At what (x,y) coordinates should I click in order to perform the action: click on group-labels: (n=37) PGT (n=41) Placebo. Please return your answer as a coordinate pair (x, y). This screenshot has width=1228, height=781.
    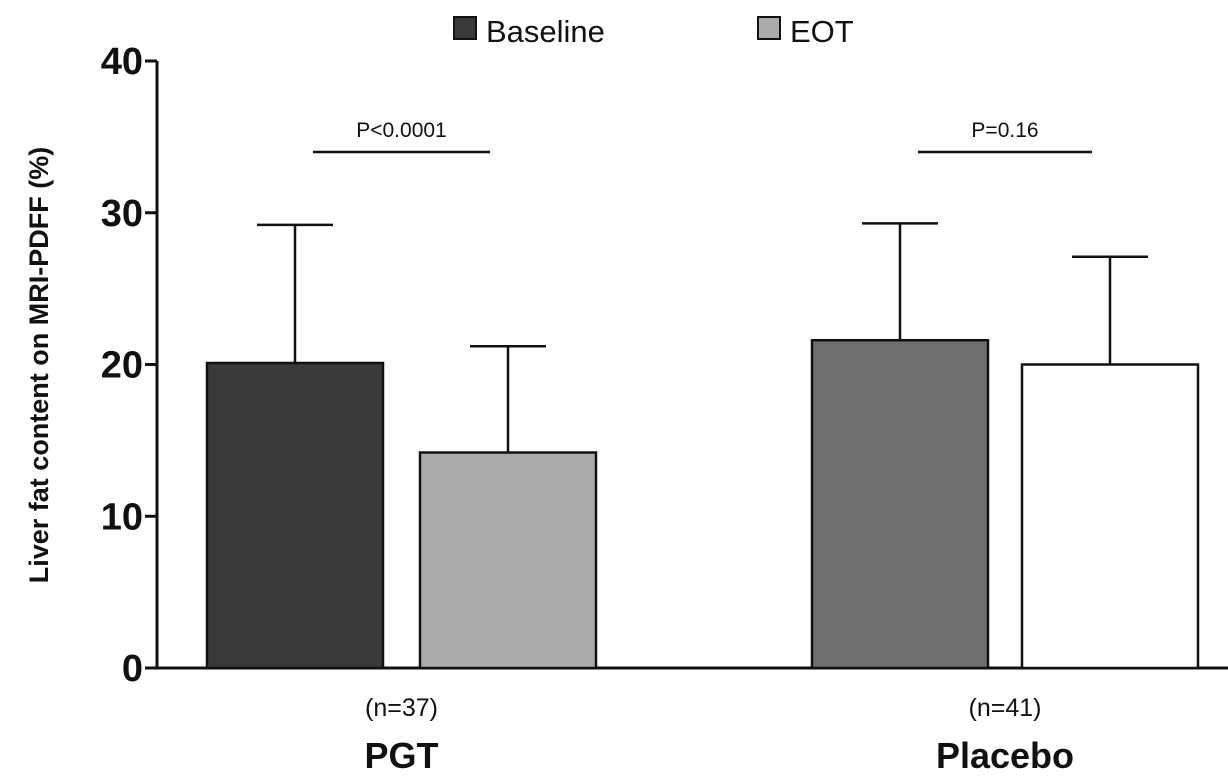
    Looking at the image, I should click on (719, 735).